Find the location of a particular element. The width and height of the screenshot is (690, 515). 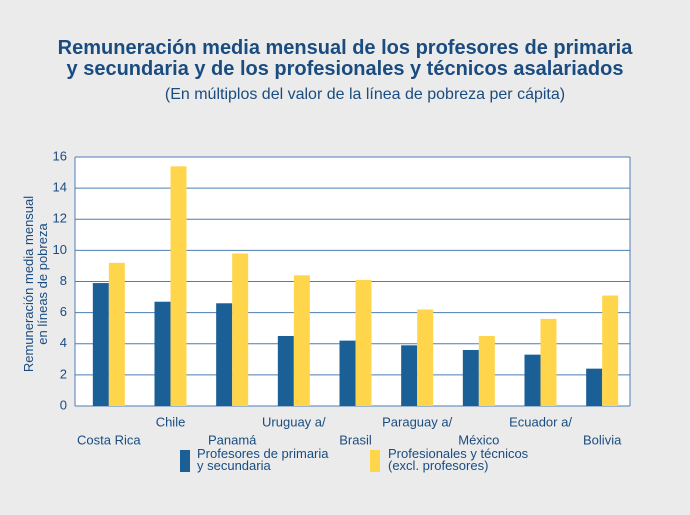

y-tick-label: 2 is located at coordinates (63, 373).